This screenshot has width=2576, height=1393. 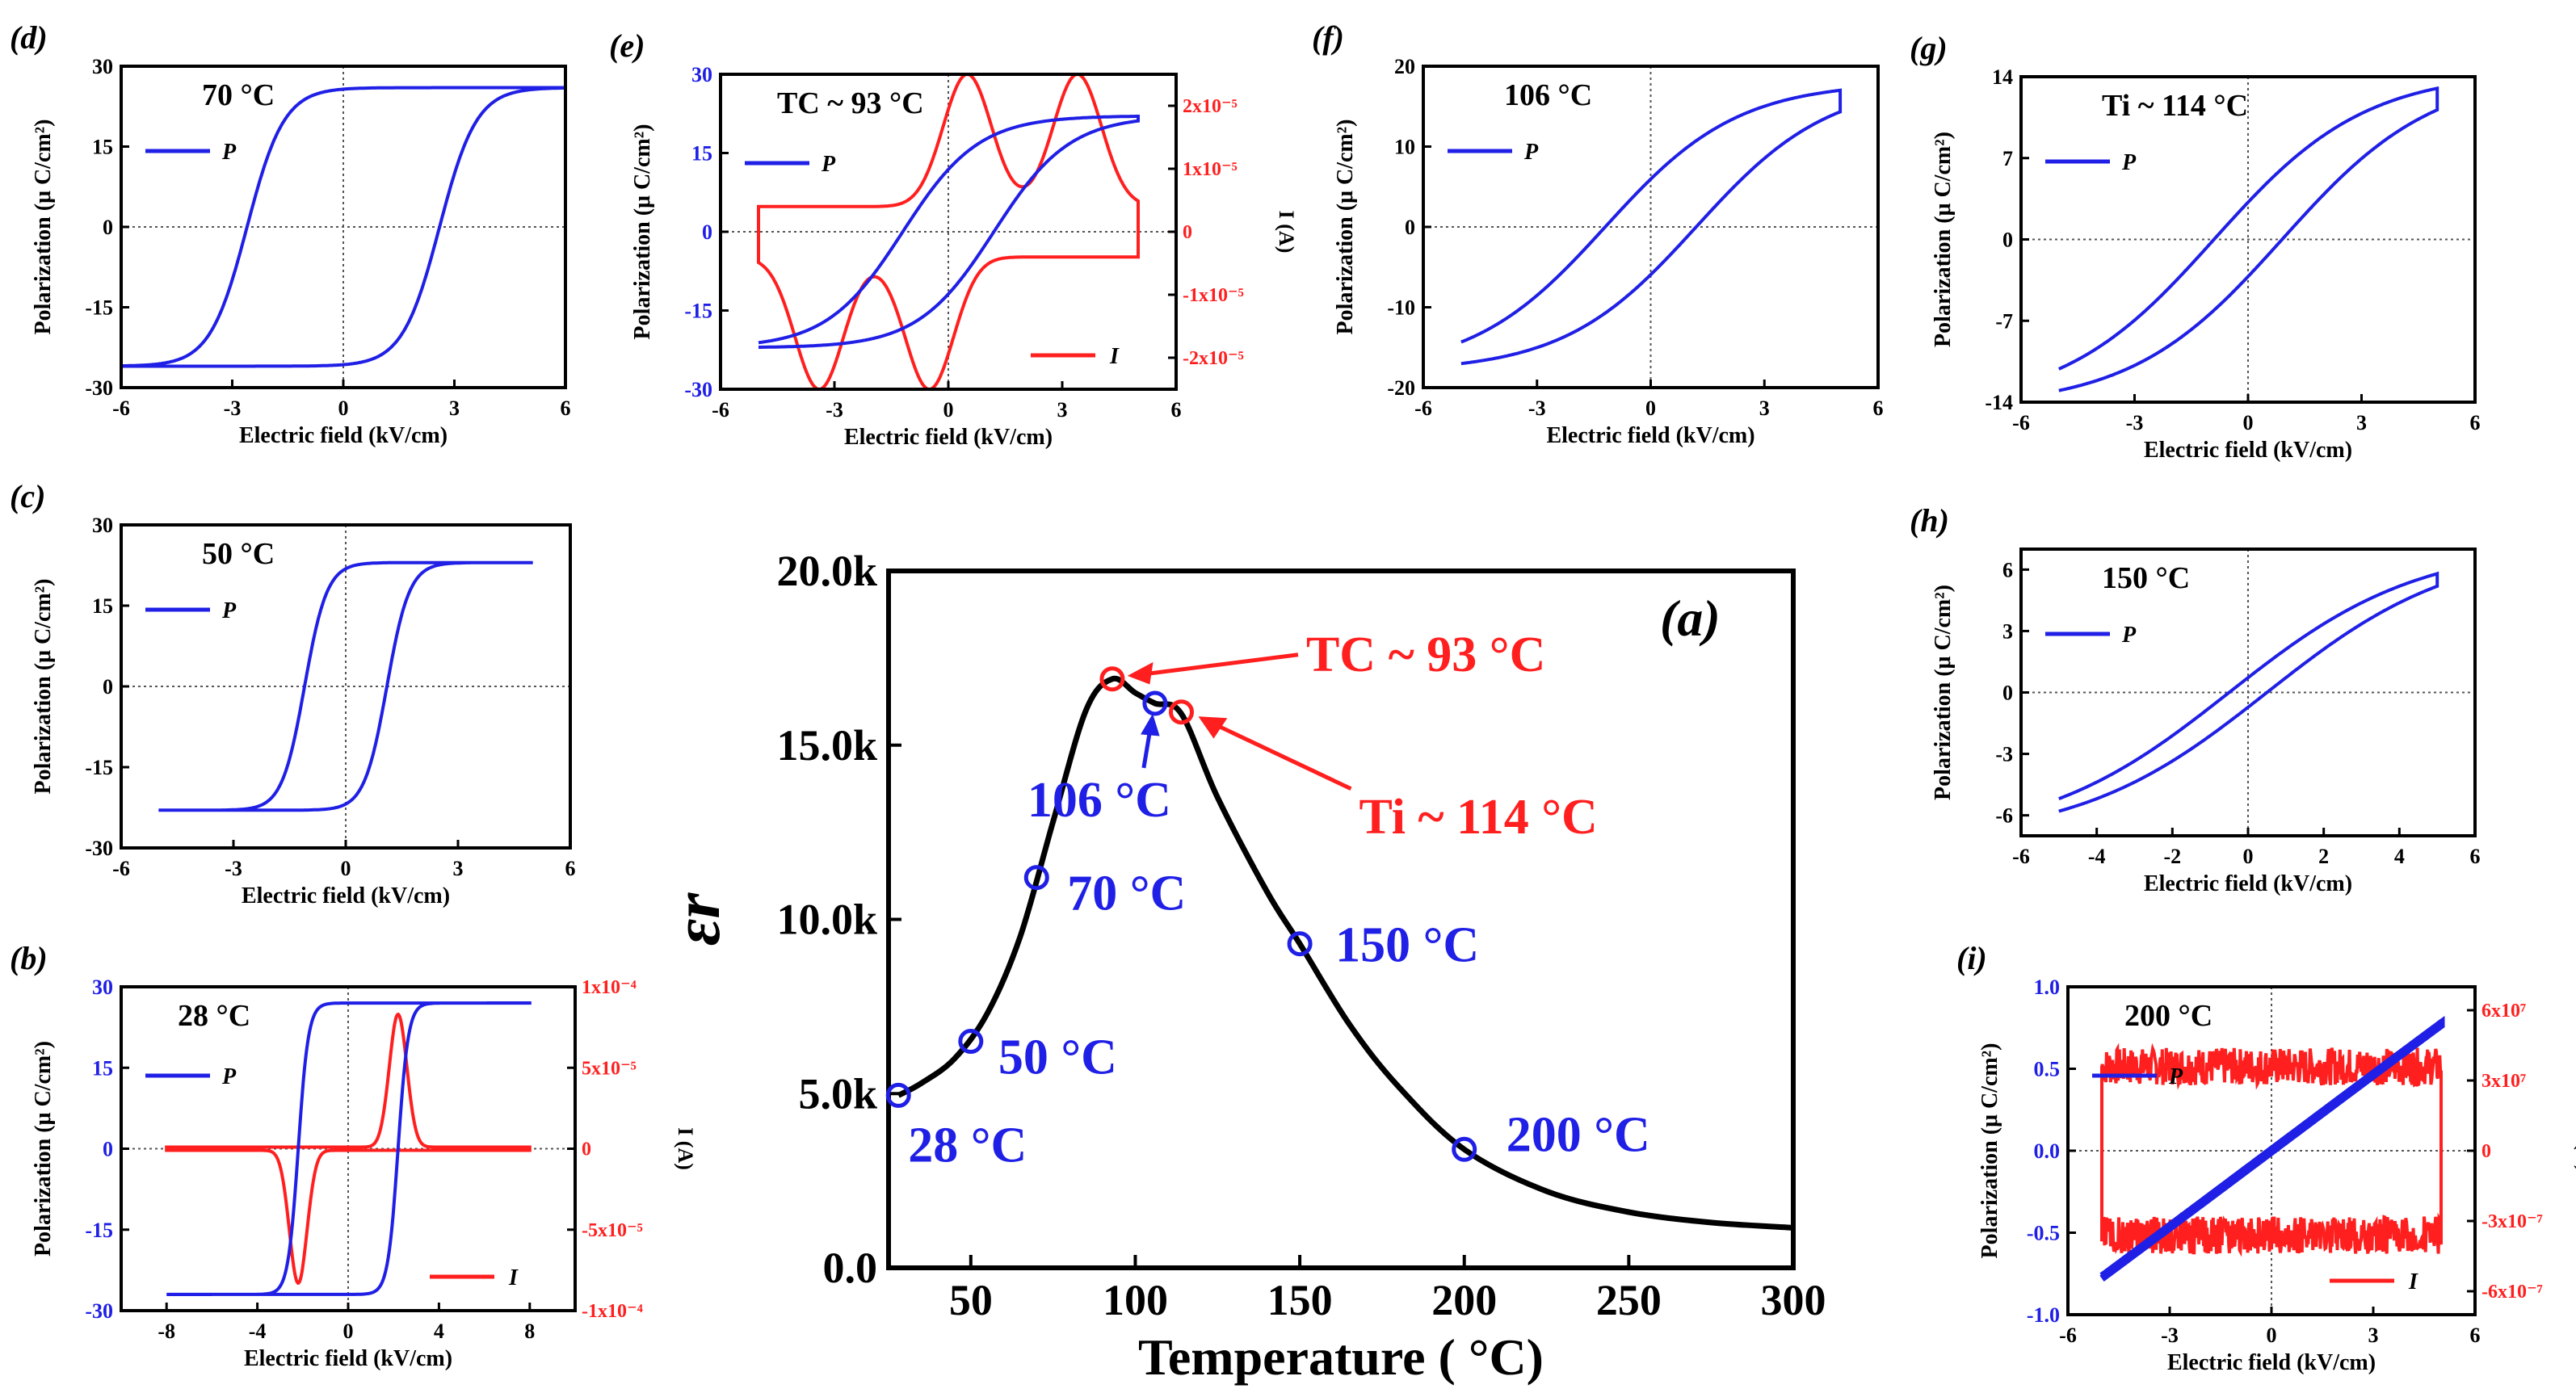 What do you see at coordinates (610, 1068) in the screenshot?
I see `y2-tick-label: 5x10⁻⁵` at bounding box center [610, 1068].